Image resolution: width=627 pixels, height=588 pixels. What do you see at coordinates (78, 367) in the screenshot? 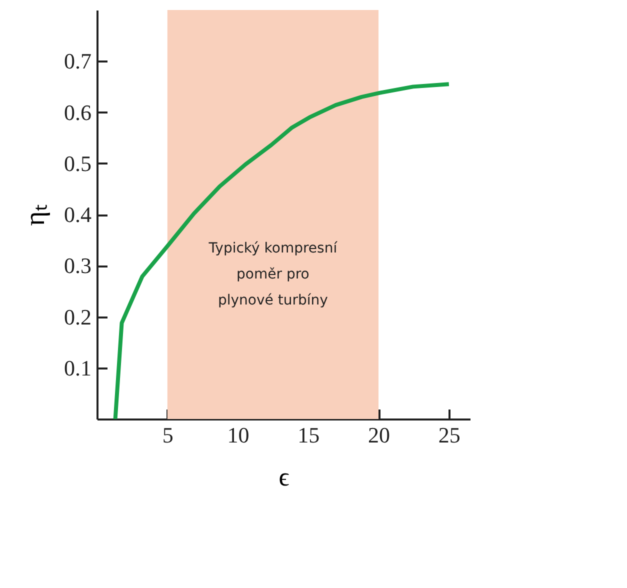
I see `y-tick-label: 0.1` at bounding box center [78, 367].